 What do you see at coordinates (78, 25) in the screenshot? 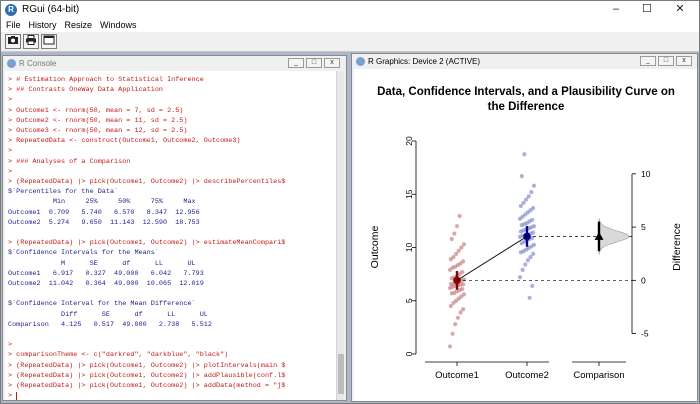
I see `menu-resize: Resize` at bounding box center [78, 25].